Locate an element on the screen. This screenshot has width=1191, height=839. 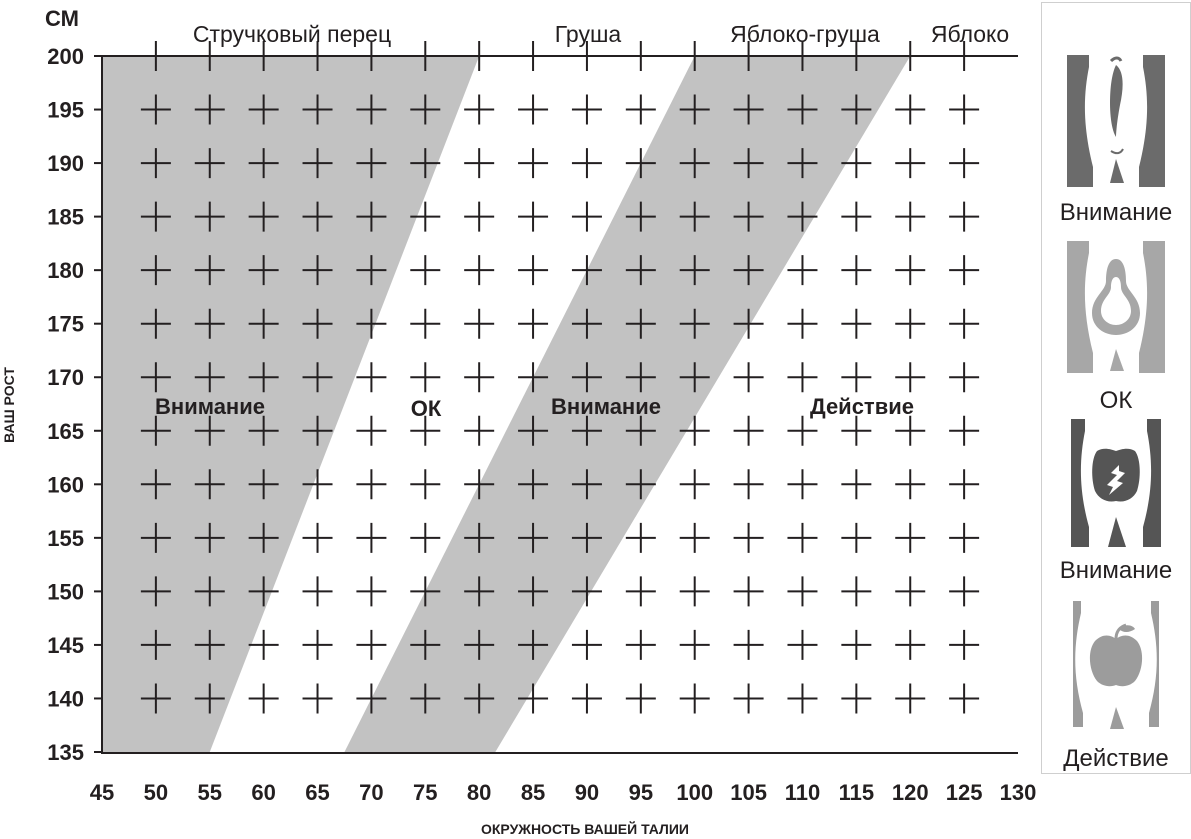
pear-silhouette-icon is located at coordinates (1116, 307).